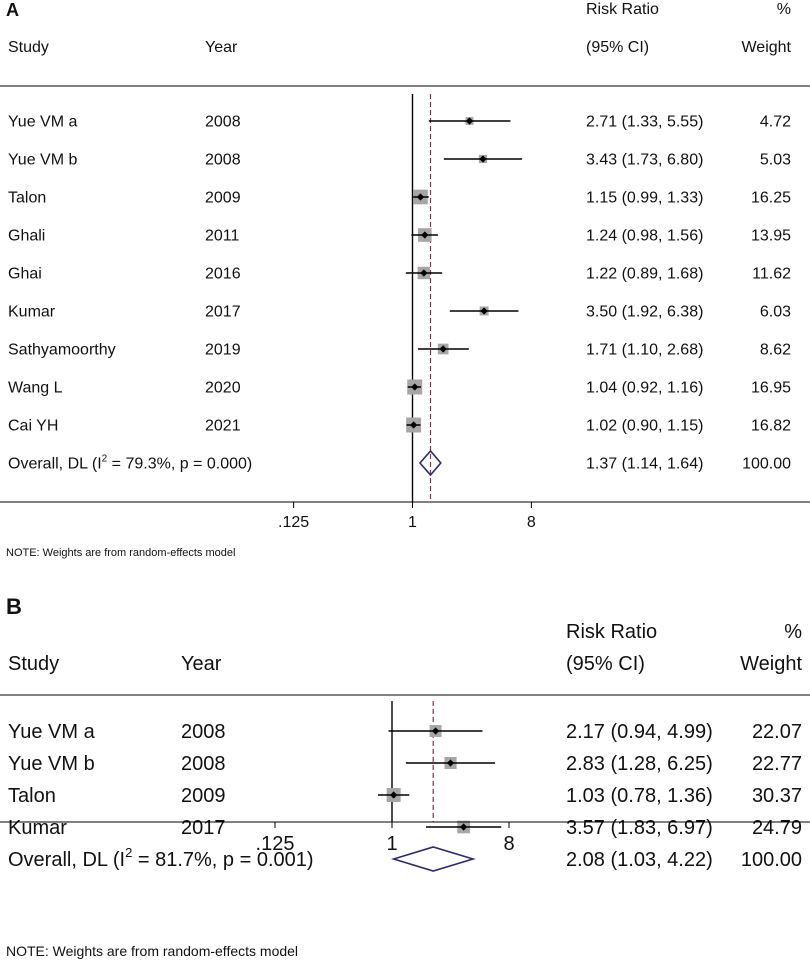 Image resolution: width=810 pixels, height=963 pixels. Describe the element at coordinates (771, 198) in the screenshot. I see `panel-a-study-weight: 16.25` at that location.